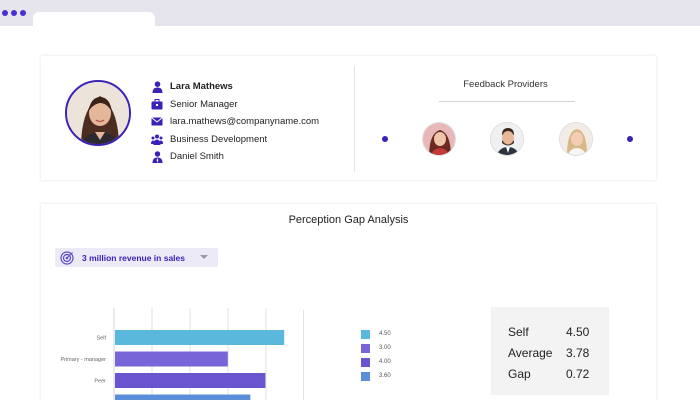 This screenshot has height=400, width=700. I want to click on target-icon, so click(67, 257).